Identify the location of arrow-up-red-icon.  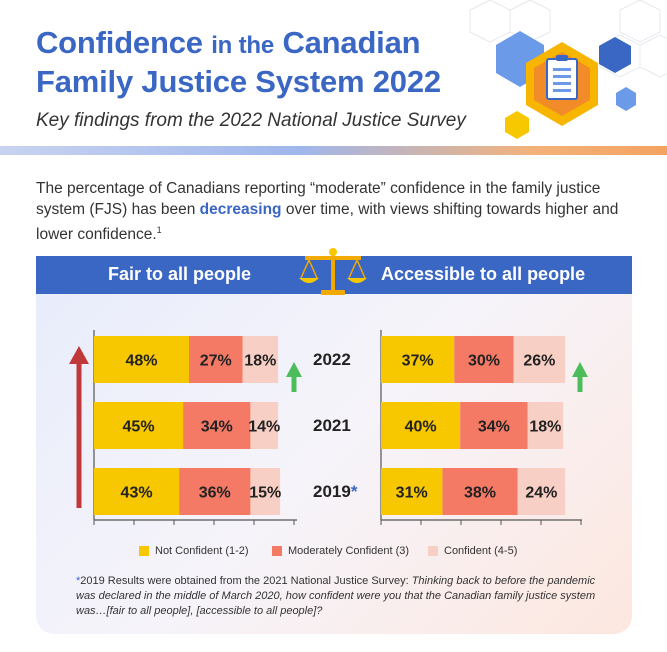
(79, 355).